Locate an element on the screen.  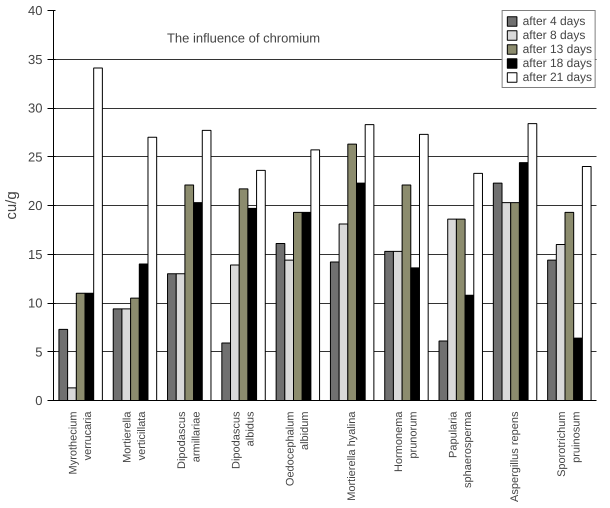
x-tick-label: Aspergillus repens is located at coordinates (515, 456).